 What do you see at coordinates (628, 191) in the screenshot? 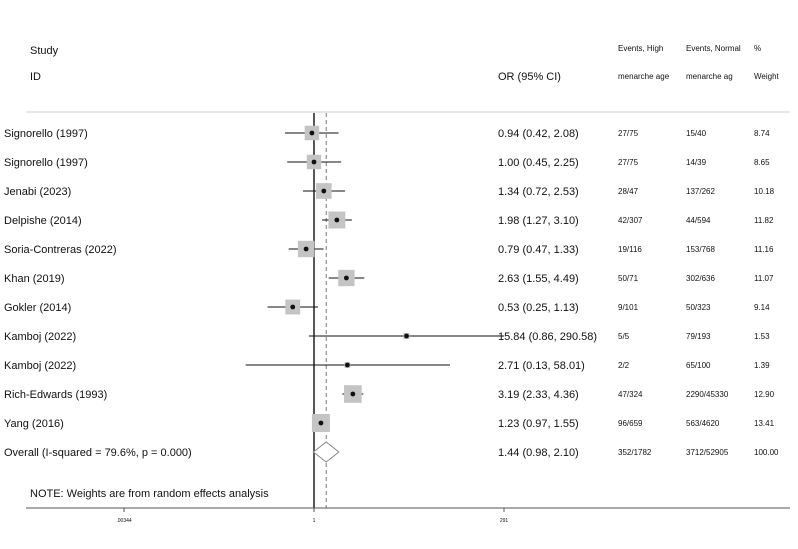
I see `events-high: 28/47` at bounding box center [628, 191].